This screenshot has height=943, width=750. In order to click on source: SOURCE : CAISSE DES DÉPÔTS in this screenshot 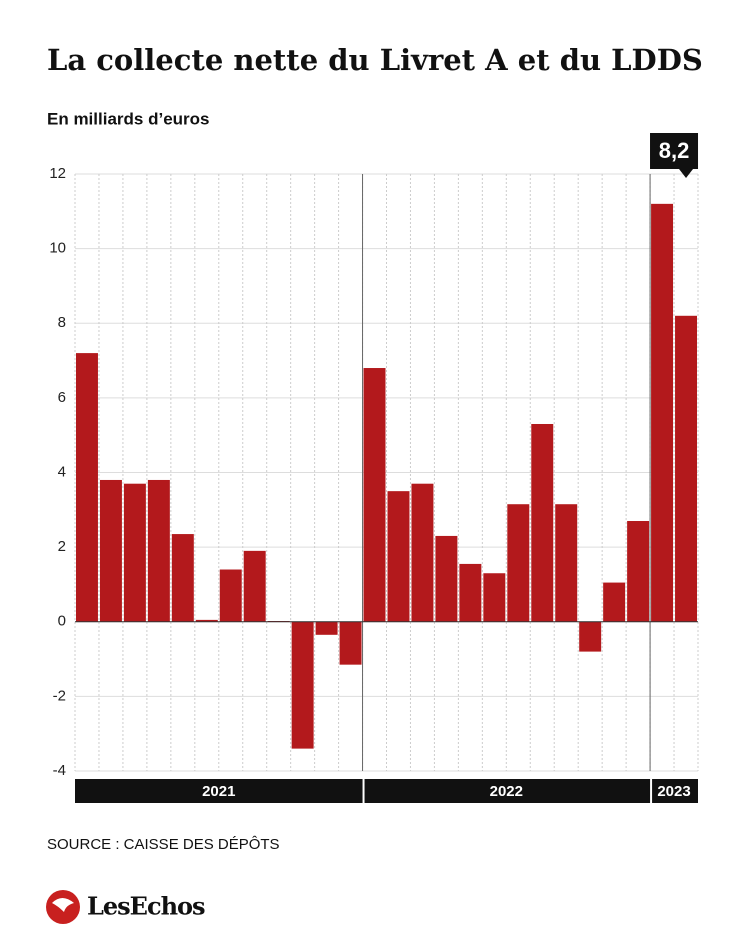, I will do `click(163, 844)`.